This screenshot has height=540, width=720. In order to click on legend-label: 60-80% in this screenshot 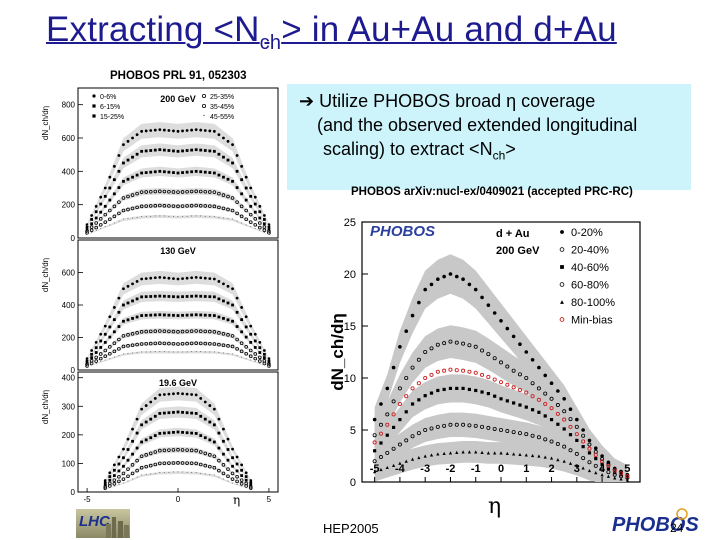, I will do `click(590, 286)`.